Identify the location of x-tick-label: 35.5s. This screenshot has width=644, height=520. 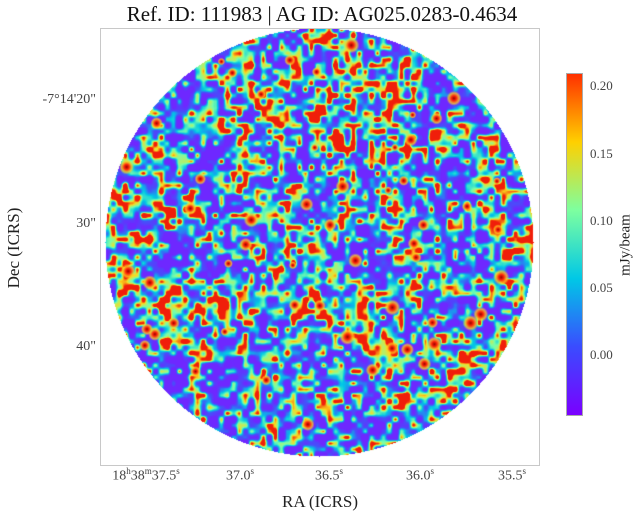
(512, 475).